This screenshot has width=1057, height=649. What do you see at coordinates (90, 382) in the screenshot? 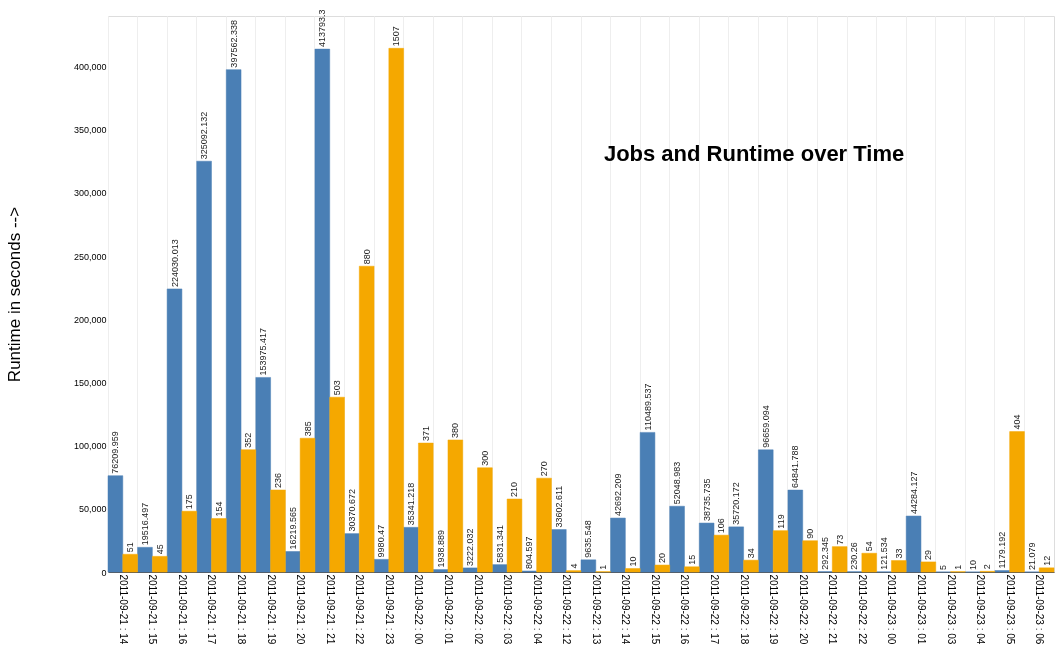
I see `y-tick-label: 150,000` at bounding box center [90, 382].